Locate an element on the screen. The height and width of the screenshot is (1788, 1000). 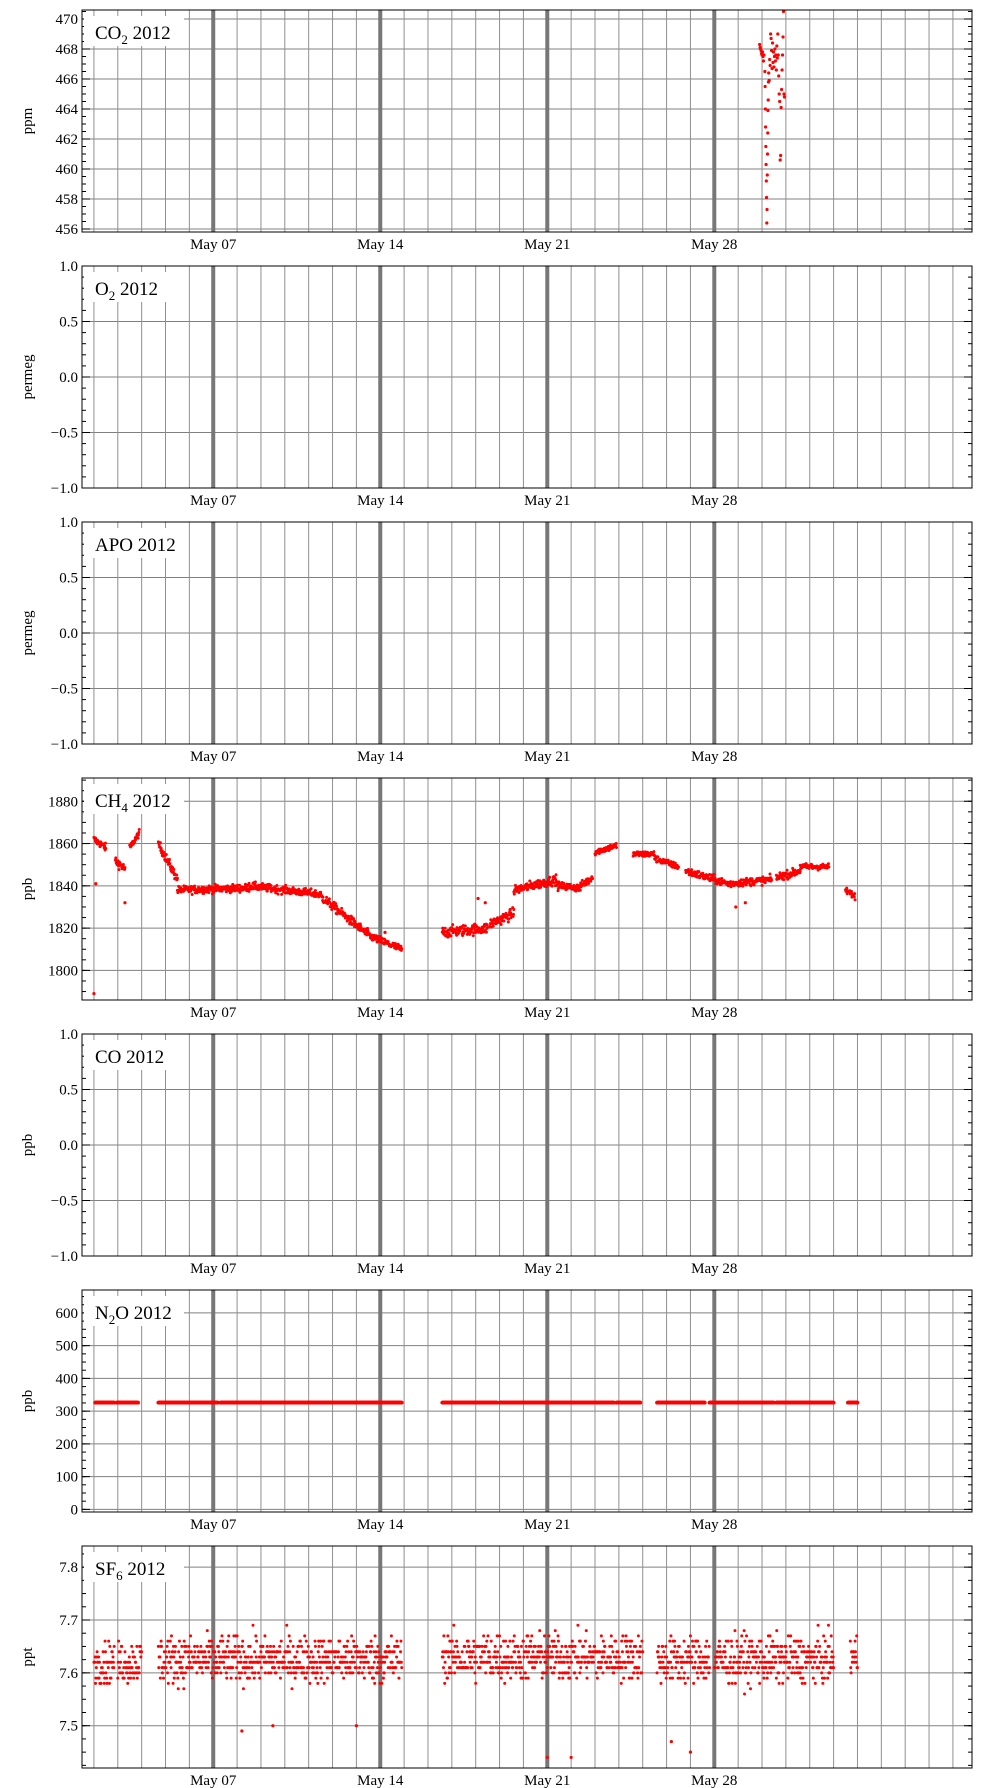
x-tick-label: May 14 is located at coordinates (380, 1013).